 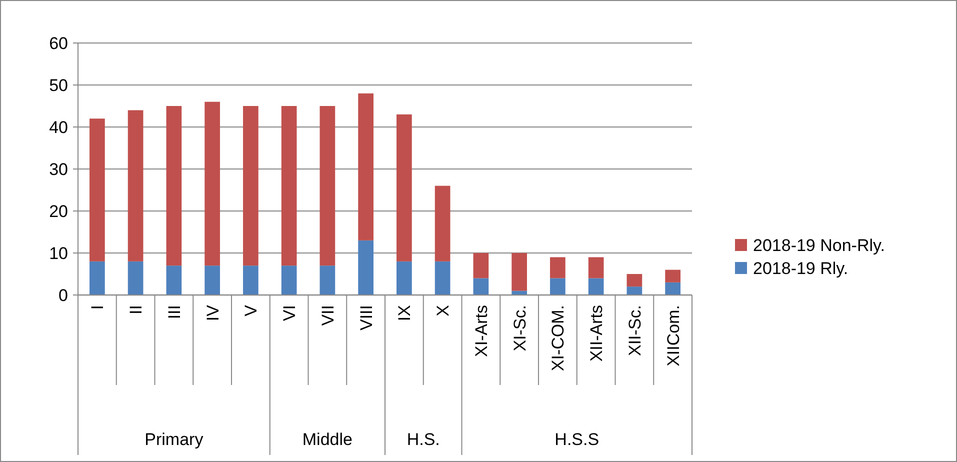 What do you see at coordinates (63, 295) in the screenshot?
I see `y-tick-label: 0` at bounding box center [63, 295].